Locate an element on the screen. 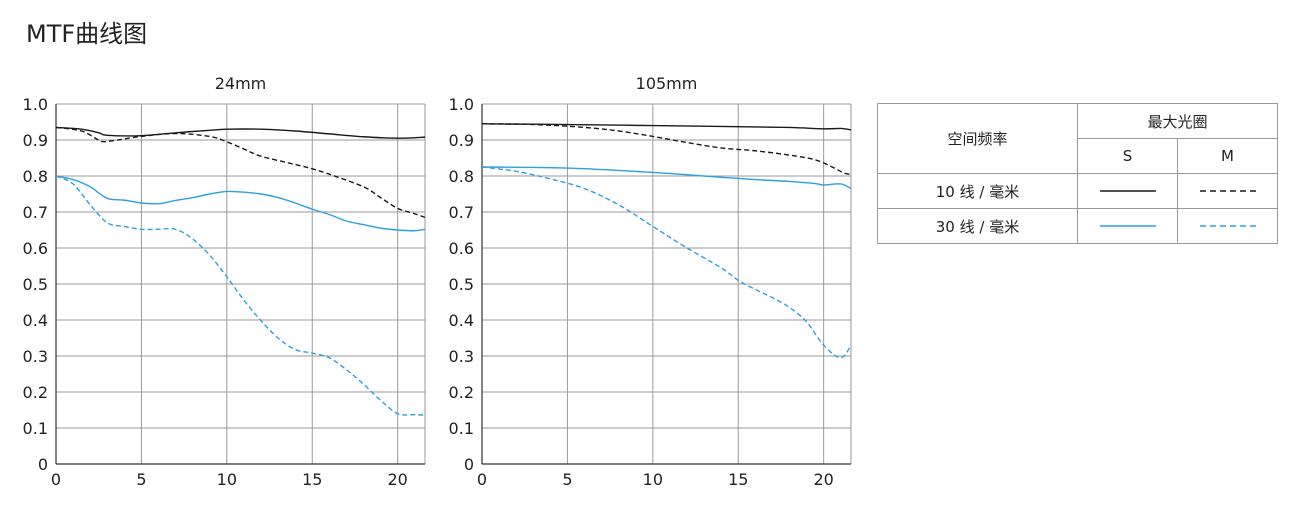 This screenshot has height=527, width=1305. legend-header-spatial-frequency: 空间频率 is located at coordinates (977, 138).